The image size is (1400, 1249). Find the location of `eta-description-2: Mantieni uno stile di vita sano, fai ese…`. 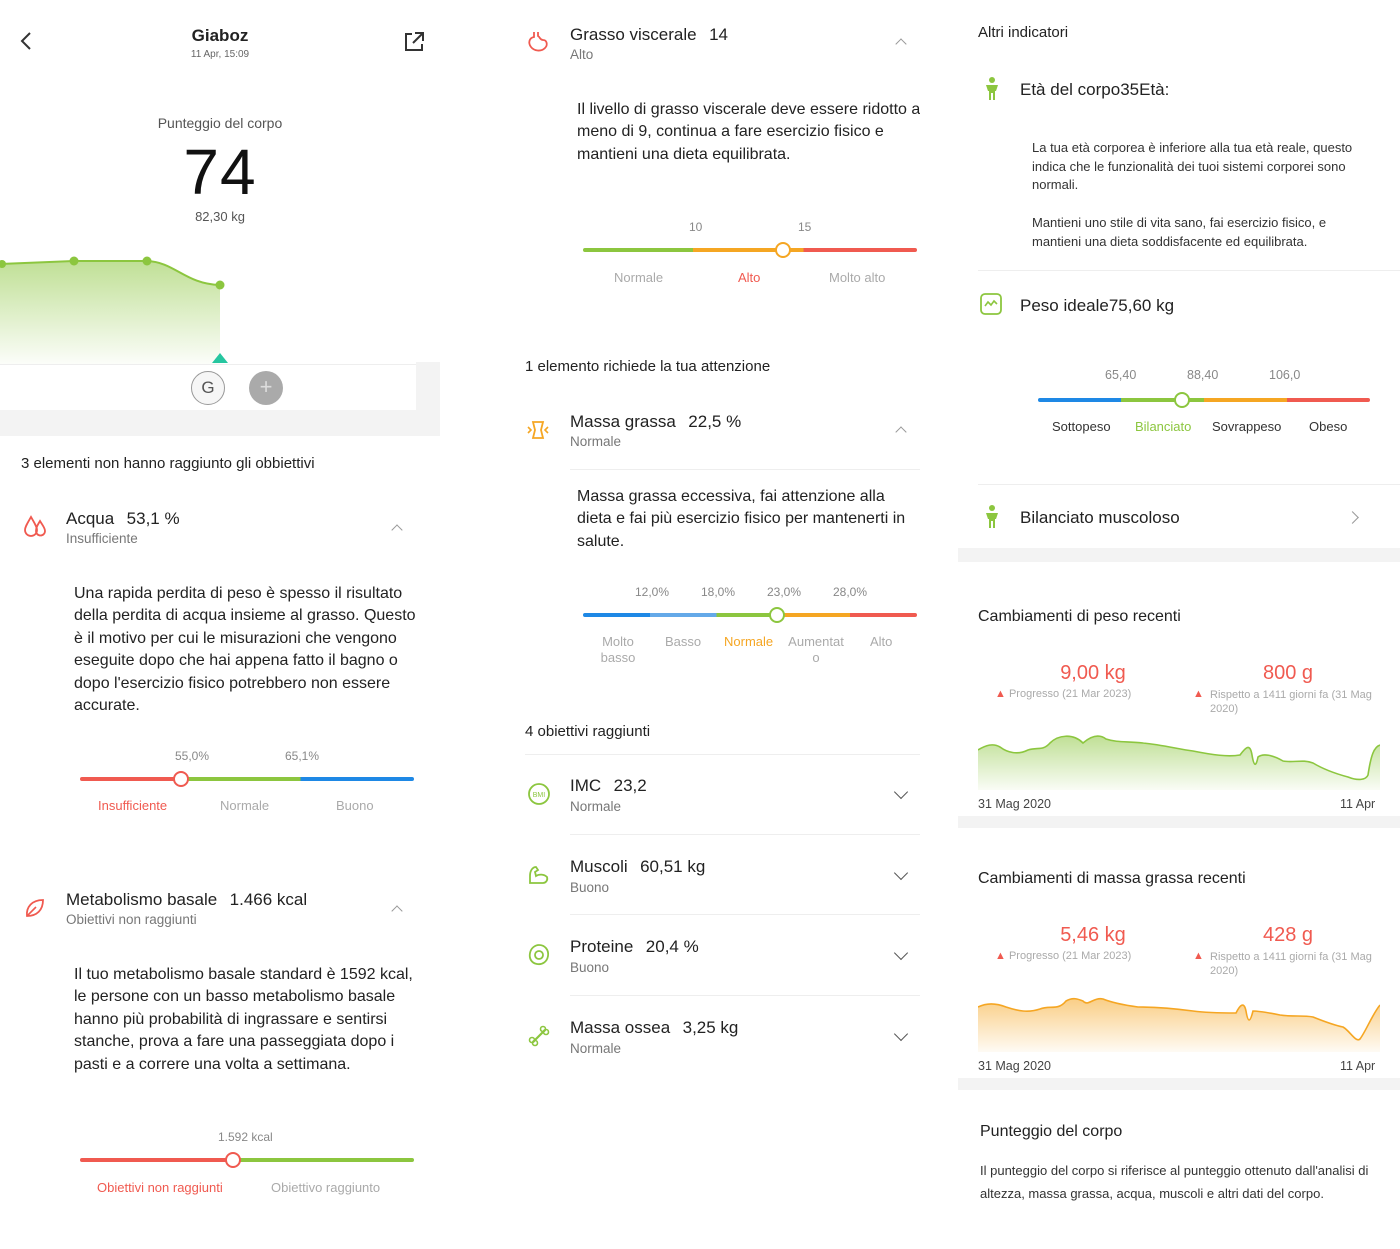

eta-description-2: Mantieni uno stile di vita sano, fai ese… is located at coordinates (1179, 232).